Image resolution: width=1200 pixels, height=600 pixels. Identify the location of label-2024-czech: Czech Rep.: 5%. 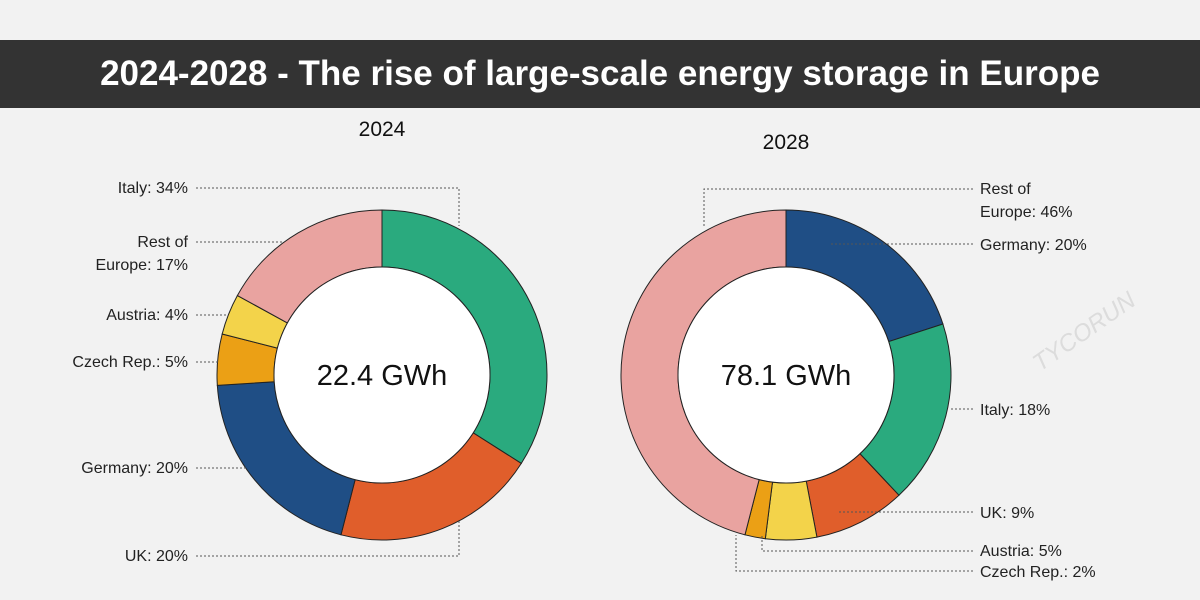
(130, 362).